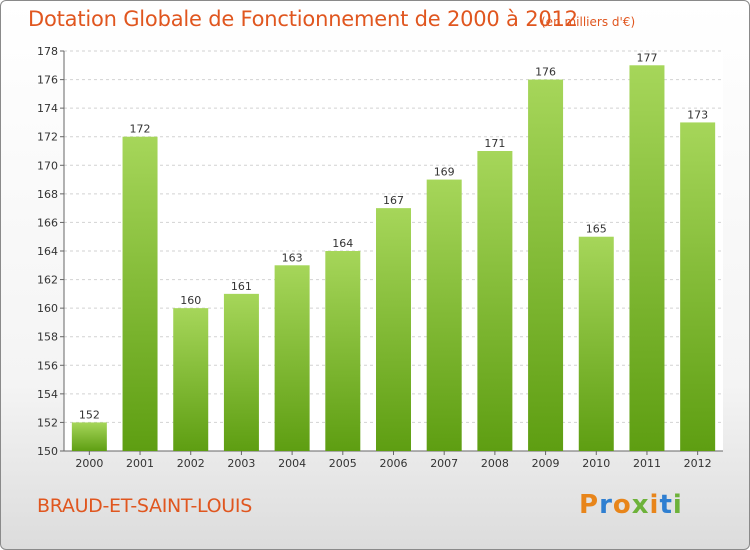  I want to click on x-tick-label-2001: 2001, so click(140, 463).